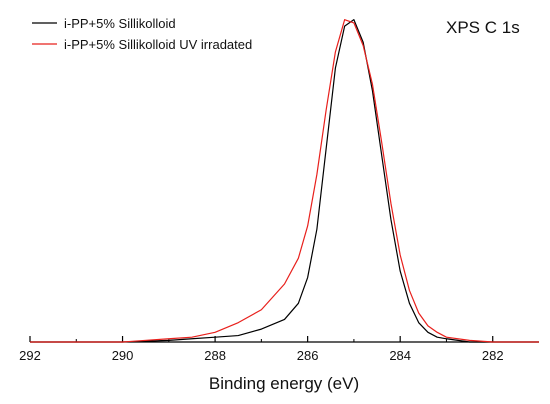  What do you see at coordinates (261, 355) in the screenshot?
I see `x-tick-labels: 292 290 288 286 284 282` at bounding box center [261, 355].